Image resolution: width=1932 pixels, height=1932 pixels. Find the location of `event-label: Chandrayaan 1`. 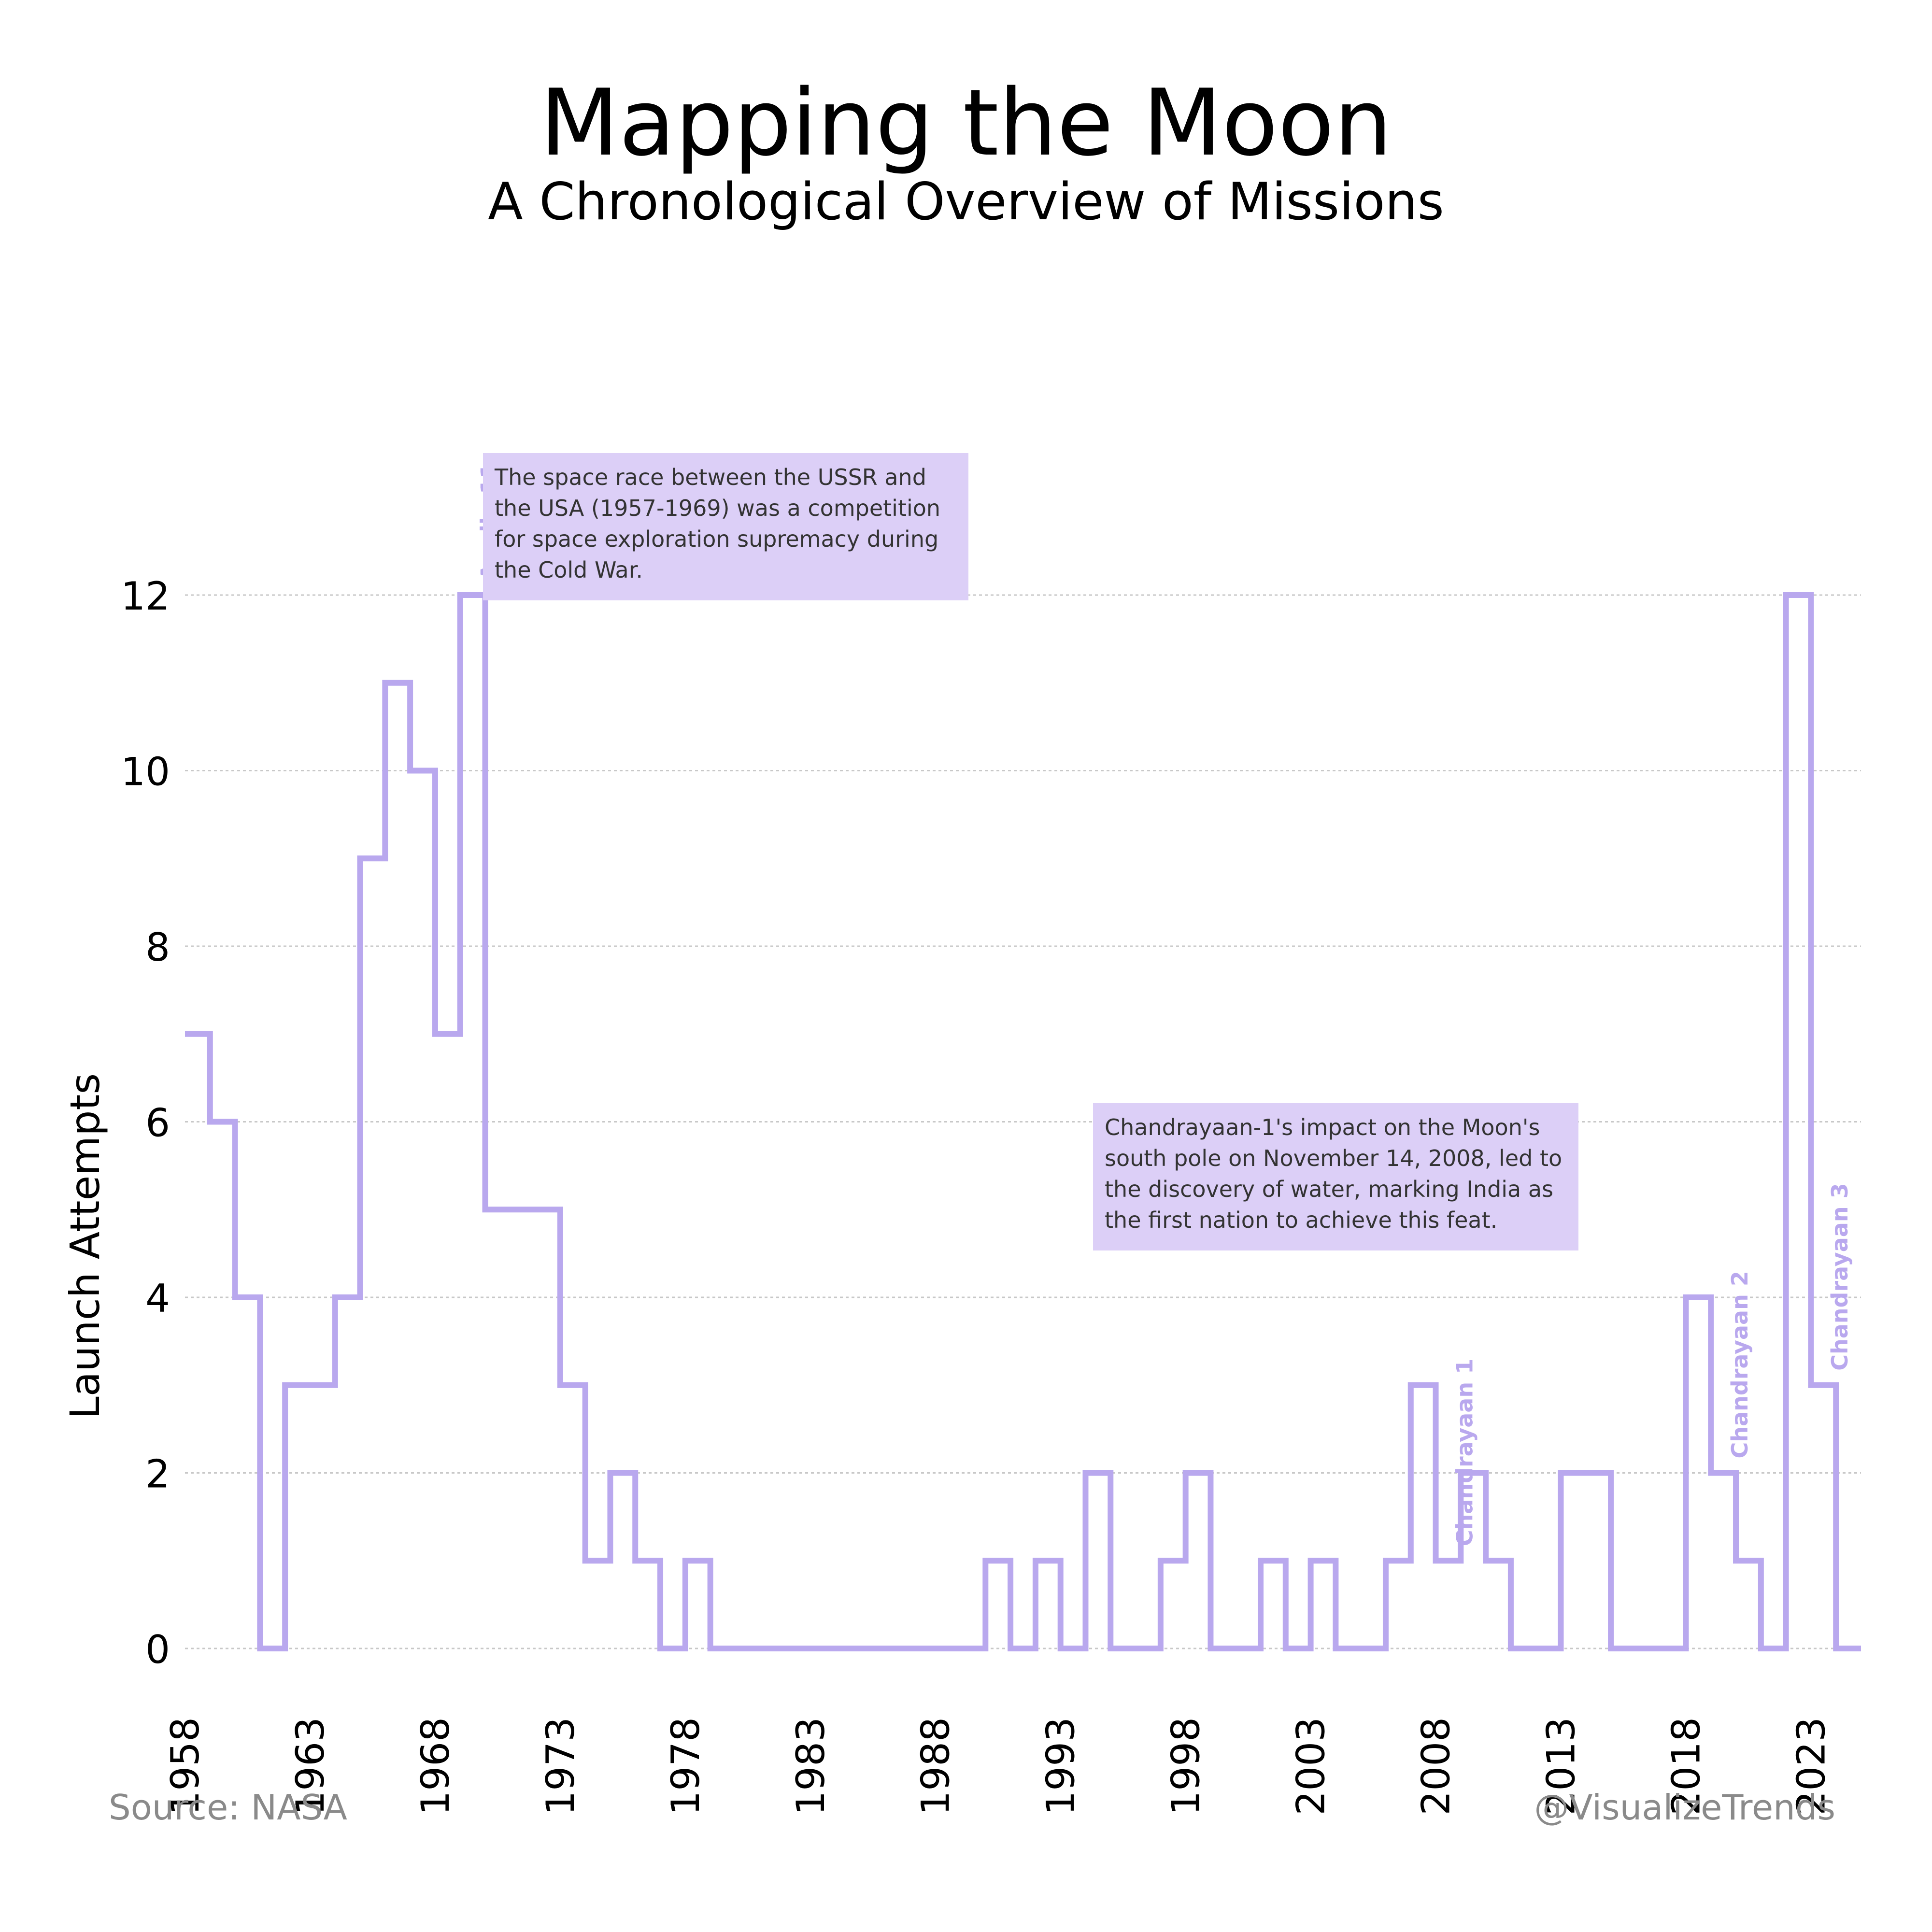

event-label: Chandrayaan 1 is located at coordinates (1464, 1452).